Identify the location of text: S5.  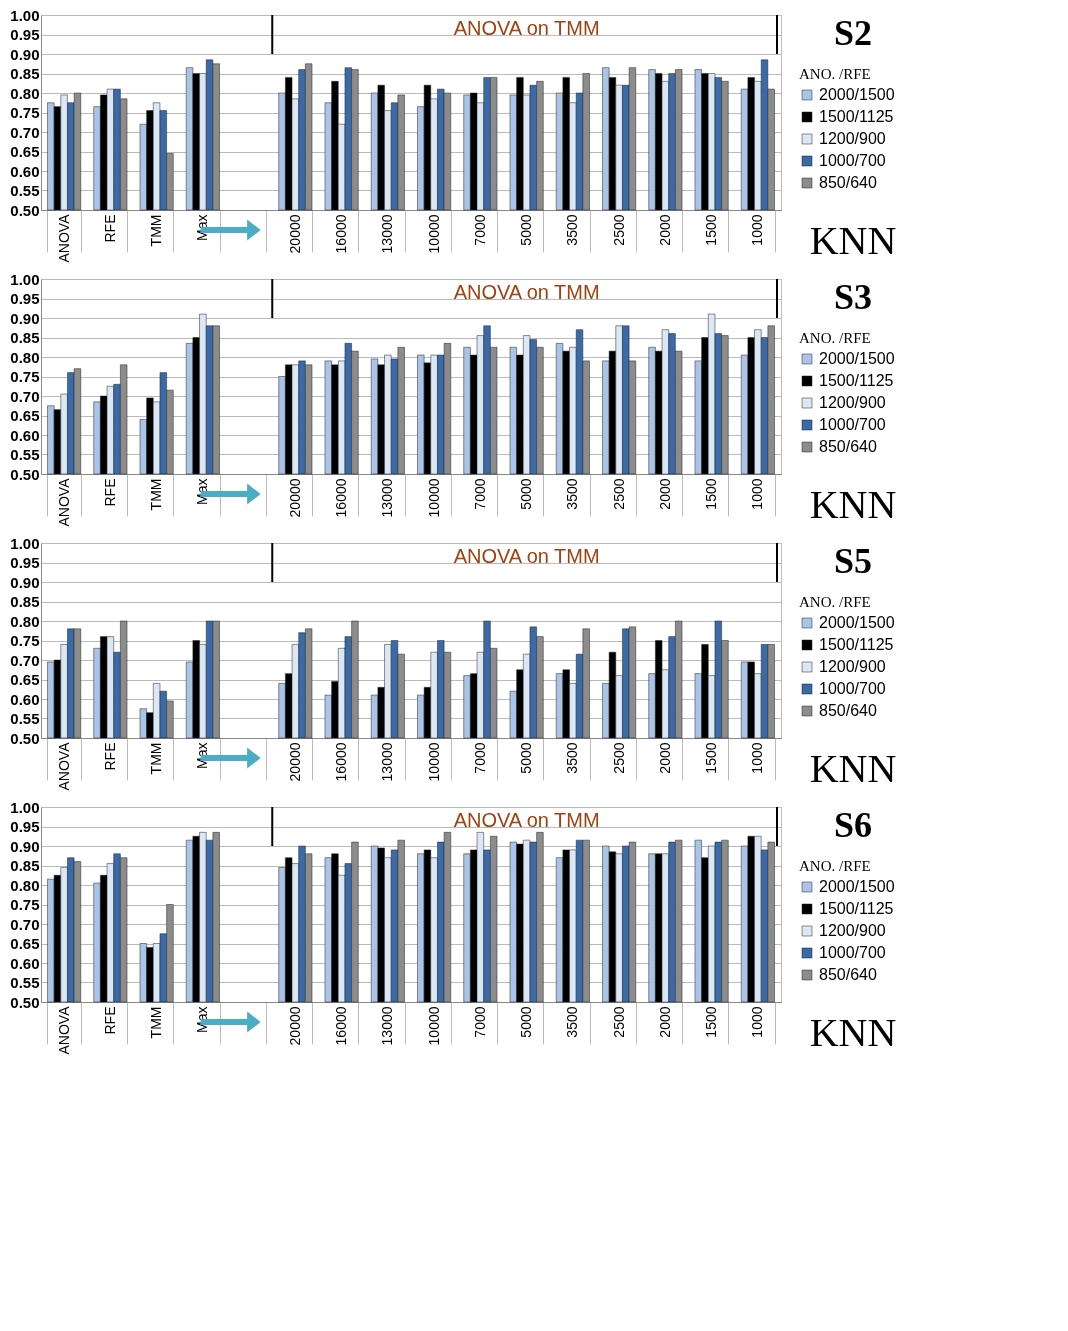
(853, 561).